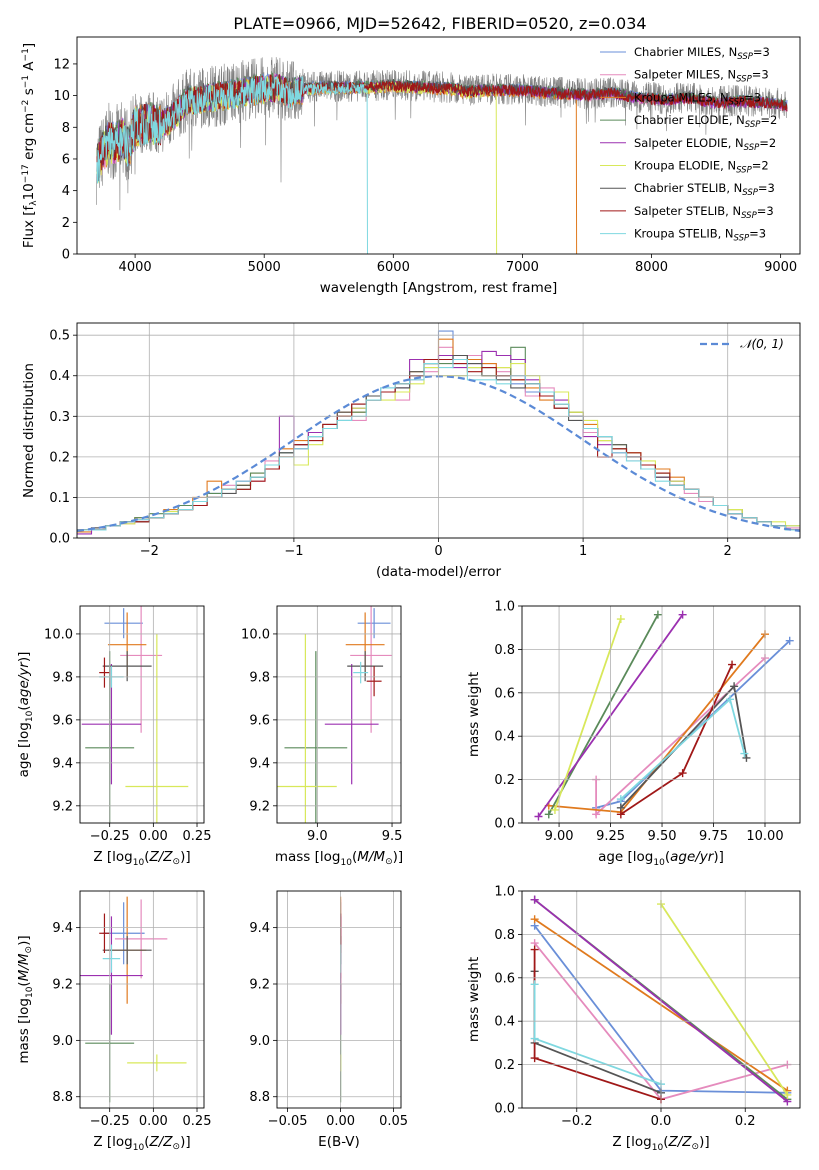  I want to click on y-tick-label: 10, so click(61, 96).